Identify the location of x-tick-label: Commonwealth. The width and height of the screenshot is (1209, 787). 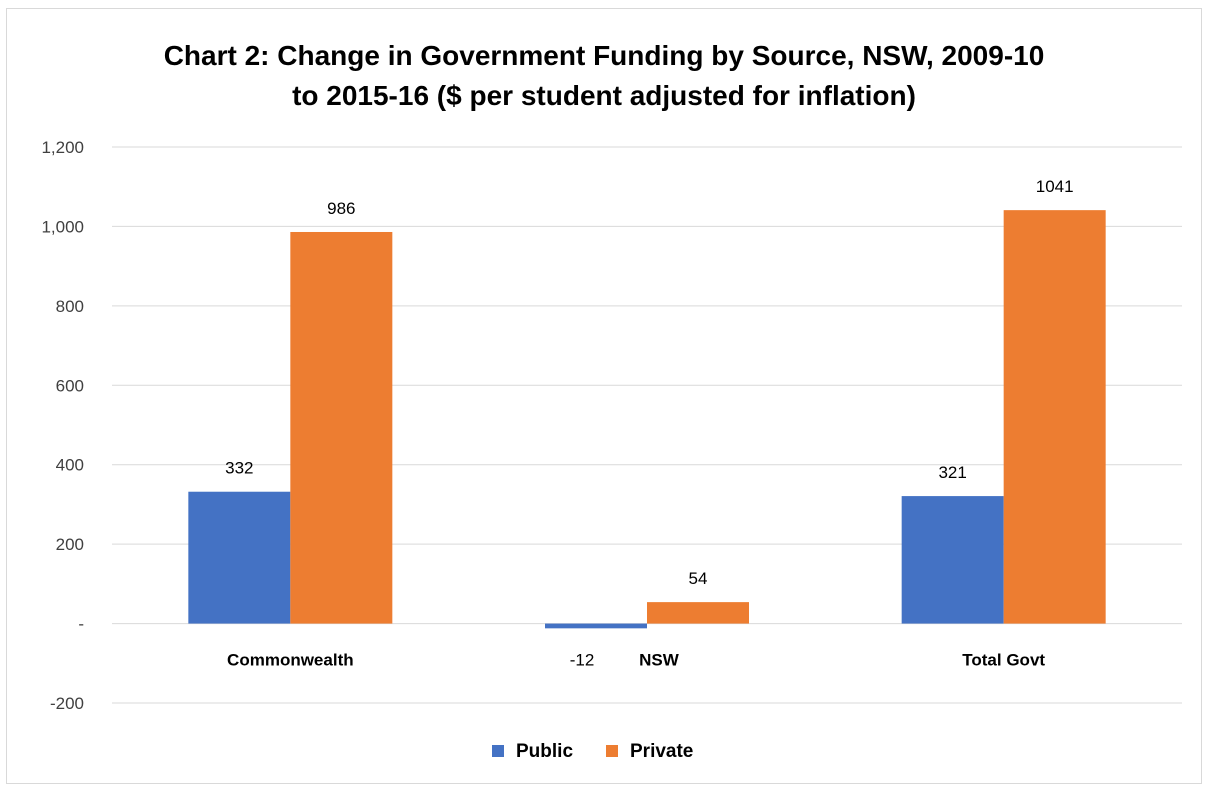
(290, 660).